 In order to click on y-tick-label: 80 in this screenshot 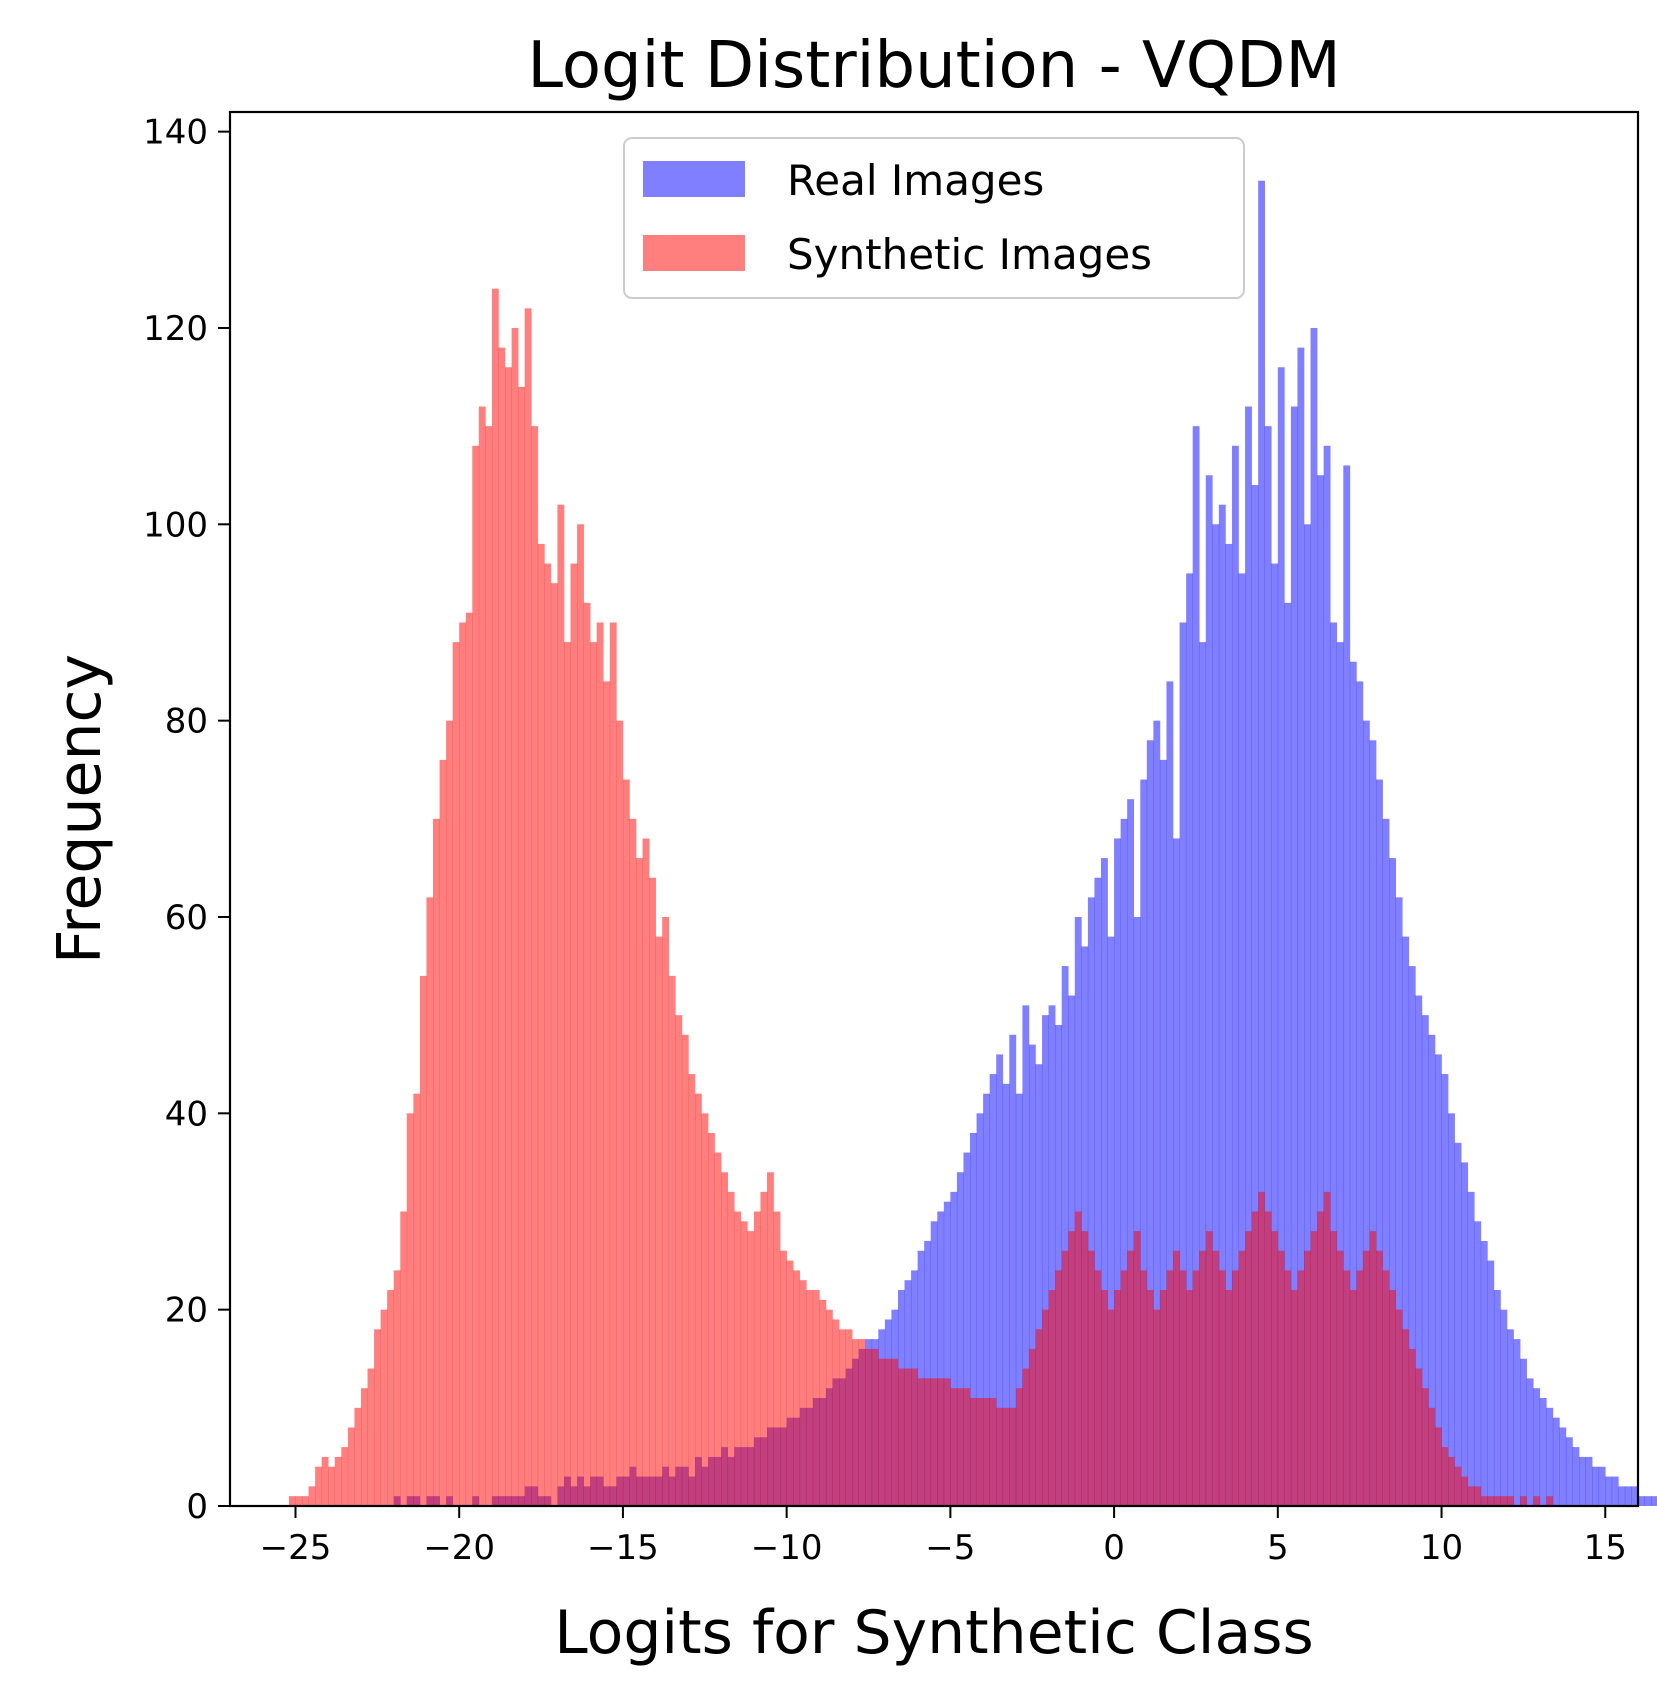, I will do `click(186, 722)`.